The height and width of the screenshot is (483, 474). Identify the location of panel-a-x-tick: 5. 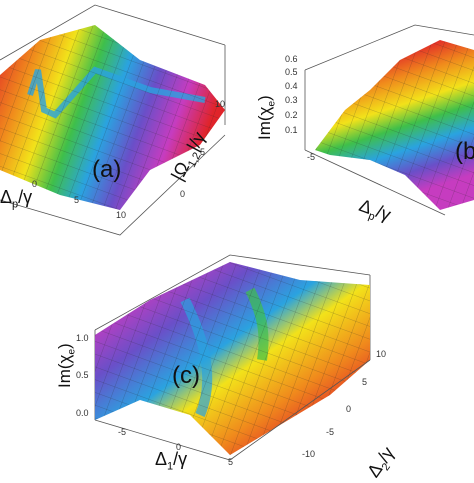
(77, 200).